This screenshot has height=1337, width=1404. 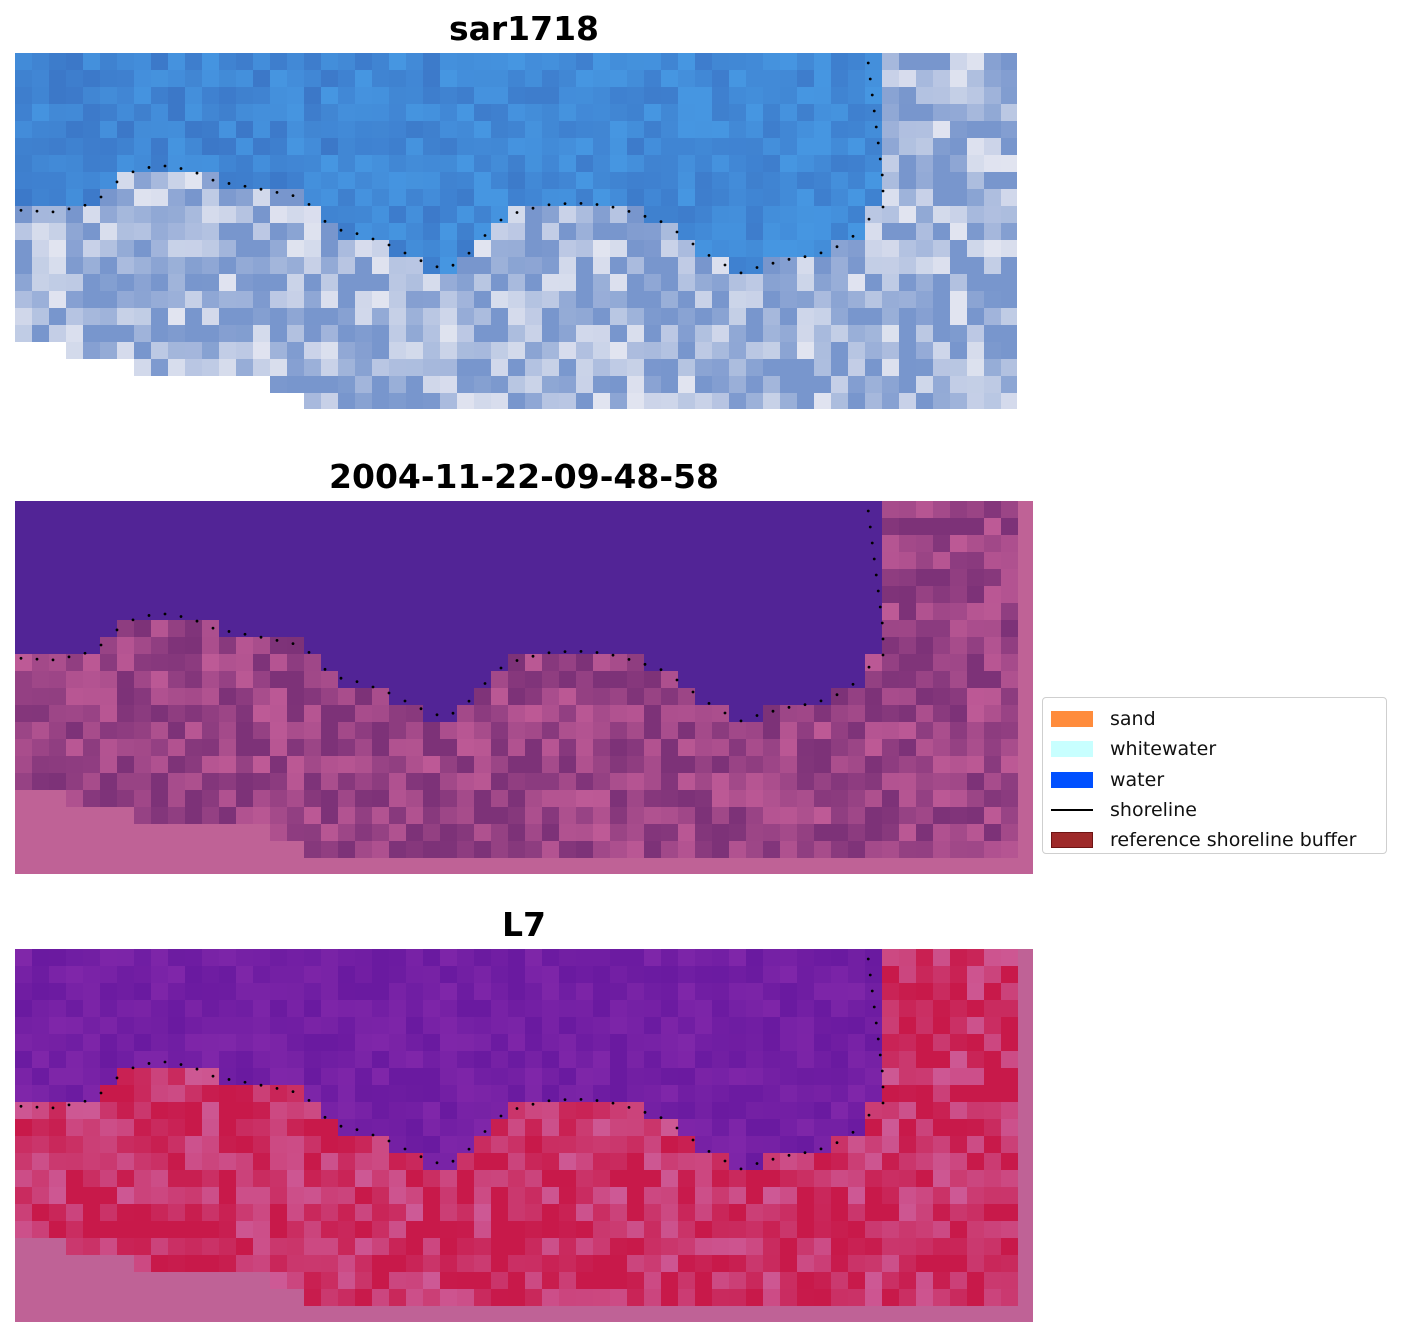 I want to click on legend-swatch-reference-buffer, so click(x=1072, y=840).